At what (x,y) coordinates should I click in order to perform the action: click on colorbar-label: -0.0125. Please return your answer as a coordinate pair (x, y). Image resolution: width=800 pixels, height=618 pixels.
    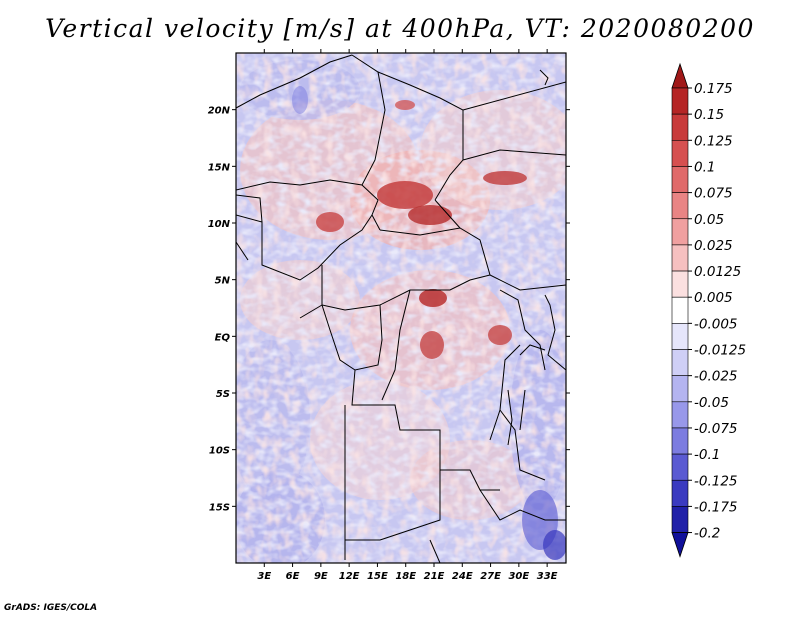
    Looking at the image, I should click on (720, 351).